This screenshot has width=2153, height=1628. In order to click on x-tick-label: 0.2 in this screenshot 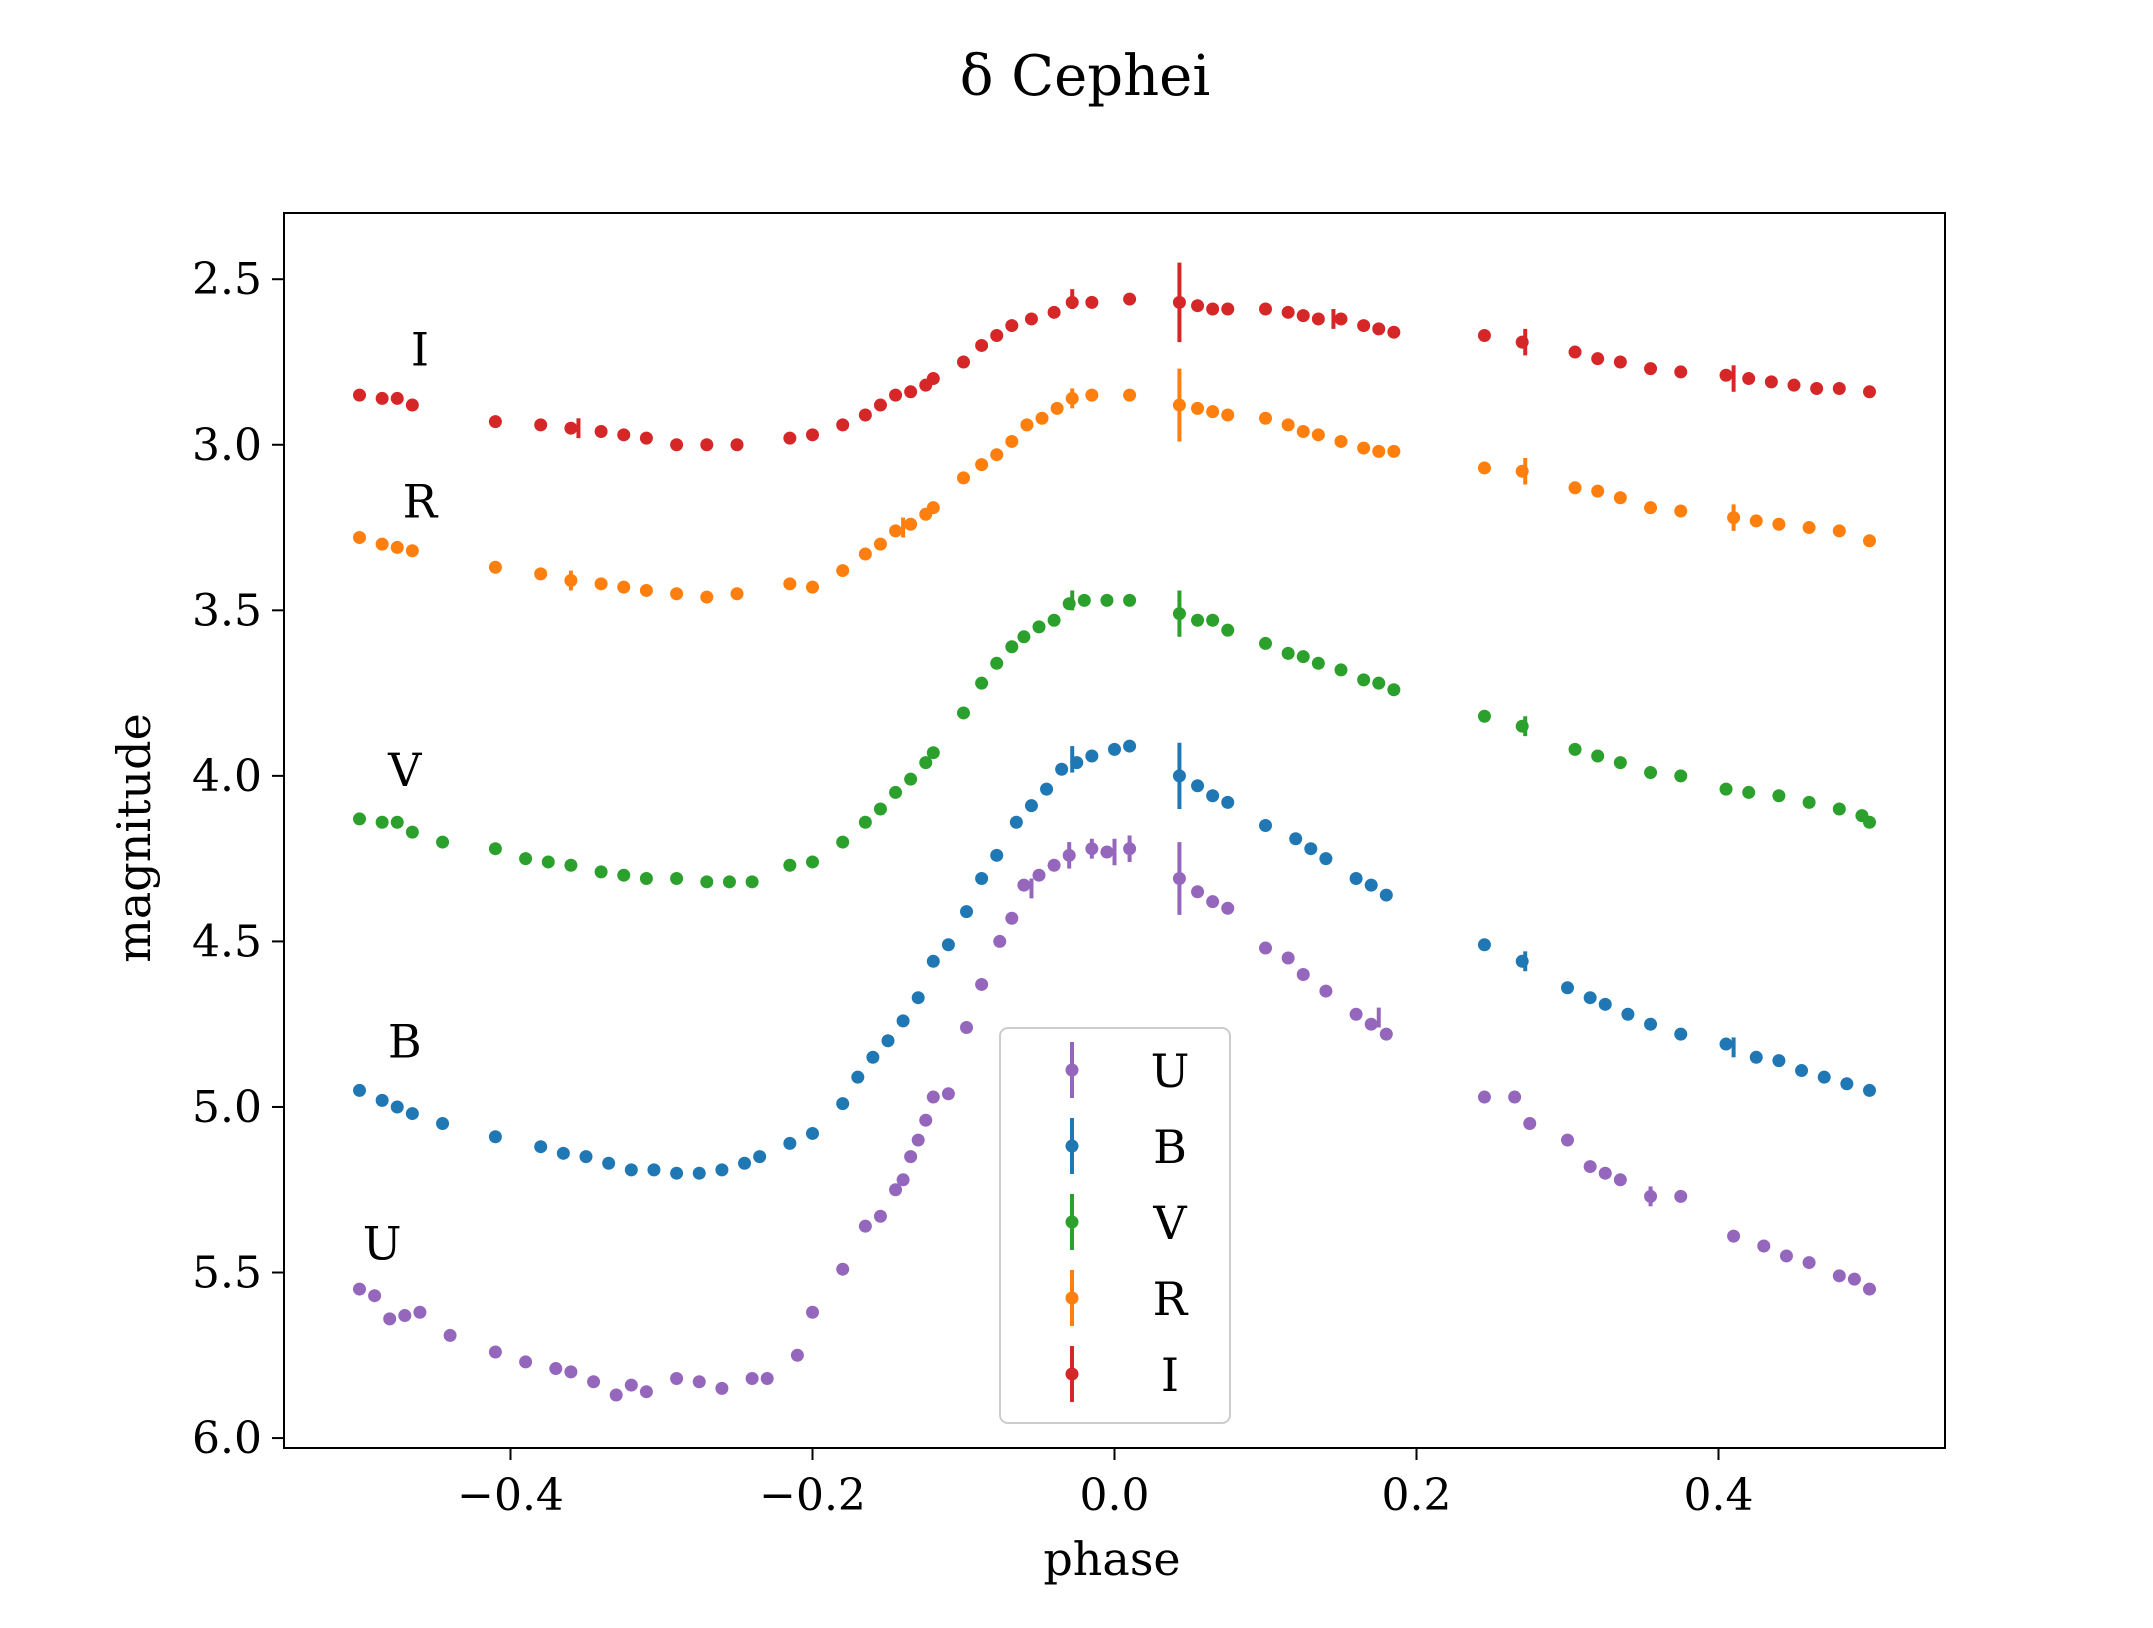, I will do `click(1417, 1495)`.